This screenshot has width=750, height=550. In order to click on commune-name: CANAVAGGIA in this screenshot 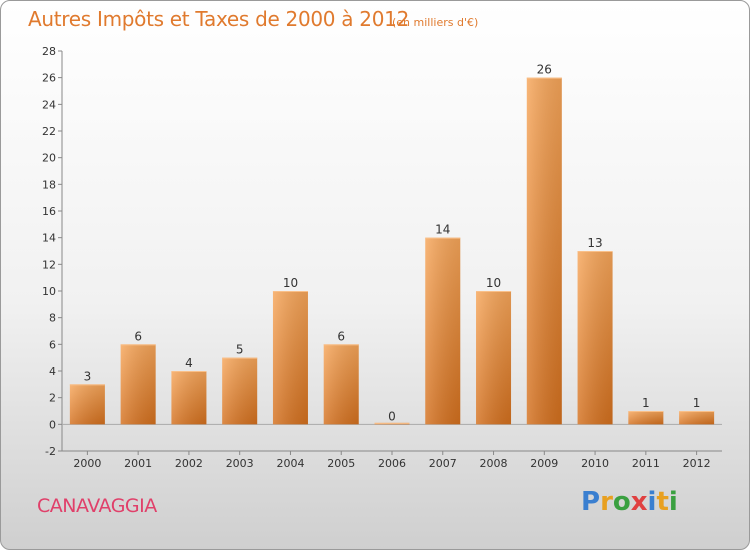, I will do `click(97, 506)`.